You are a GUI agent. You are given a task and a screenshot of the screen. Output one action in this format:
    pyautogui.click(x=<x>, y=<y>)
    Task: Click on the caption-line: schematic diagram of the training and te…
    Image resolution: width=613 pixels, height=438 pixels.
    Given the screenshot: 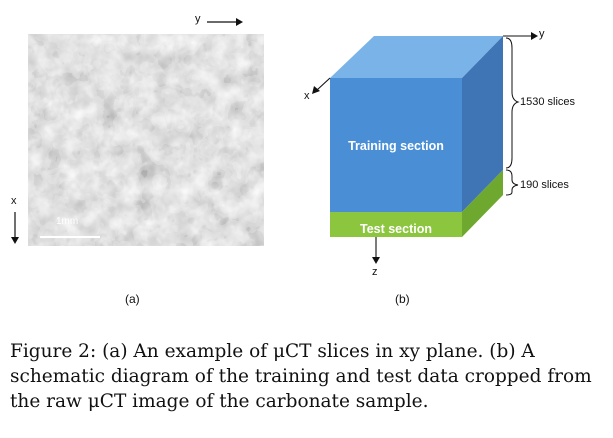 What is the action you would take?
    pyautogui.click(x=301, y=376)
    